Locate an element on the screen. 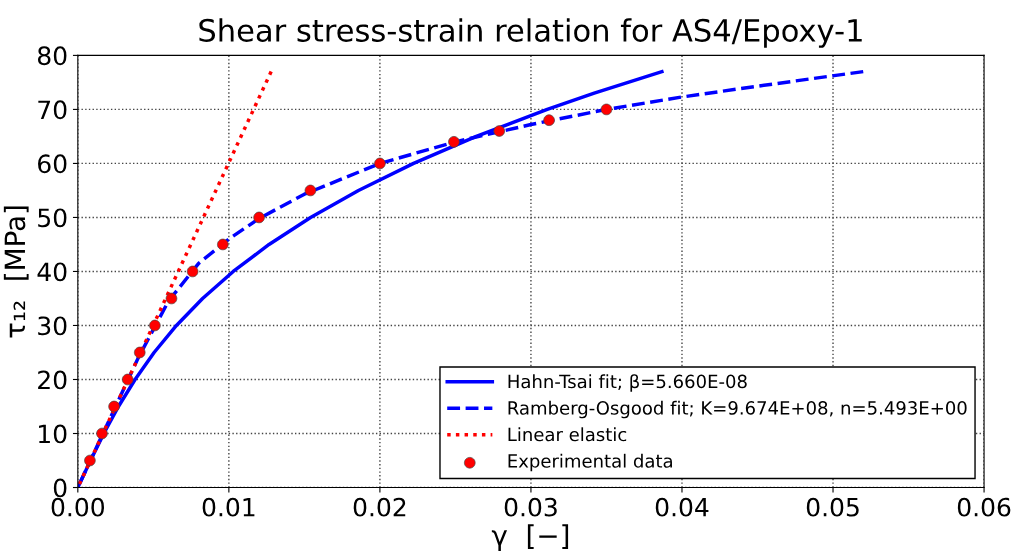 The image size is (1024, 554). x-axis-title: γ [−] is located at coordinates (530, 538).